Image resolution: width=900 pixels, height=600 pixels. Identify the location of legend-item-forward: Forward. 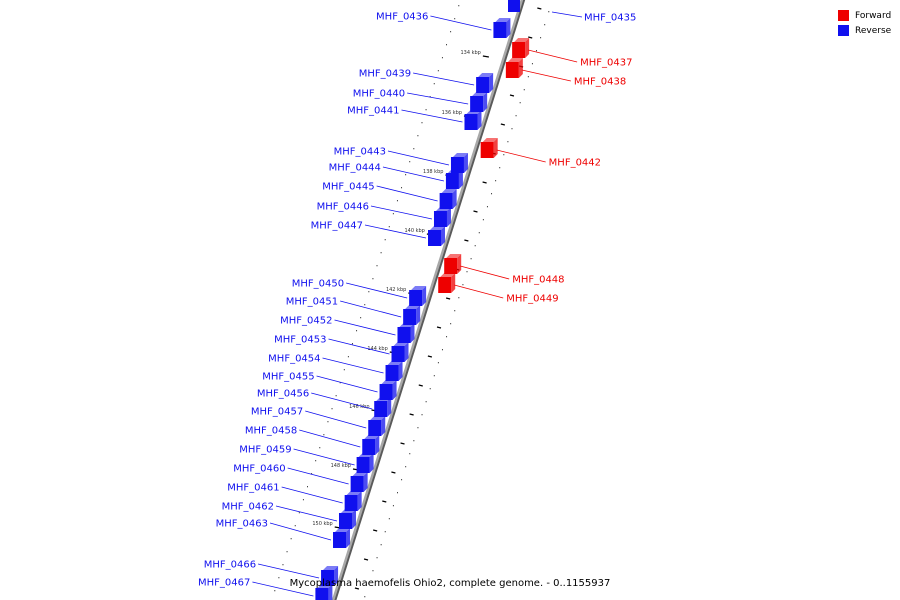
(864, 15).